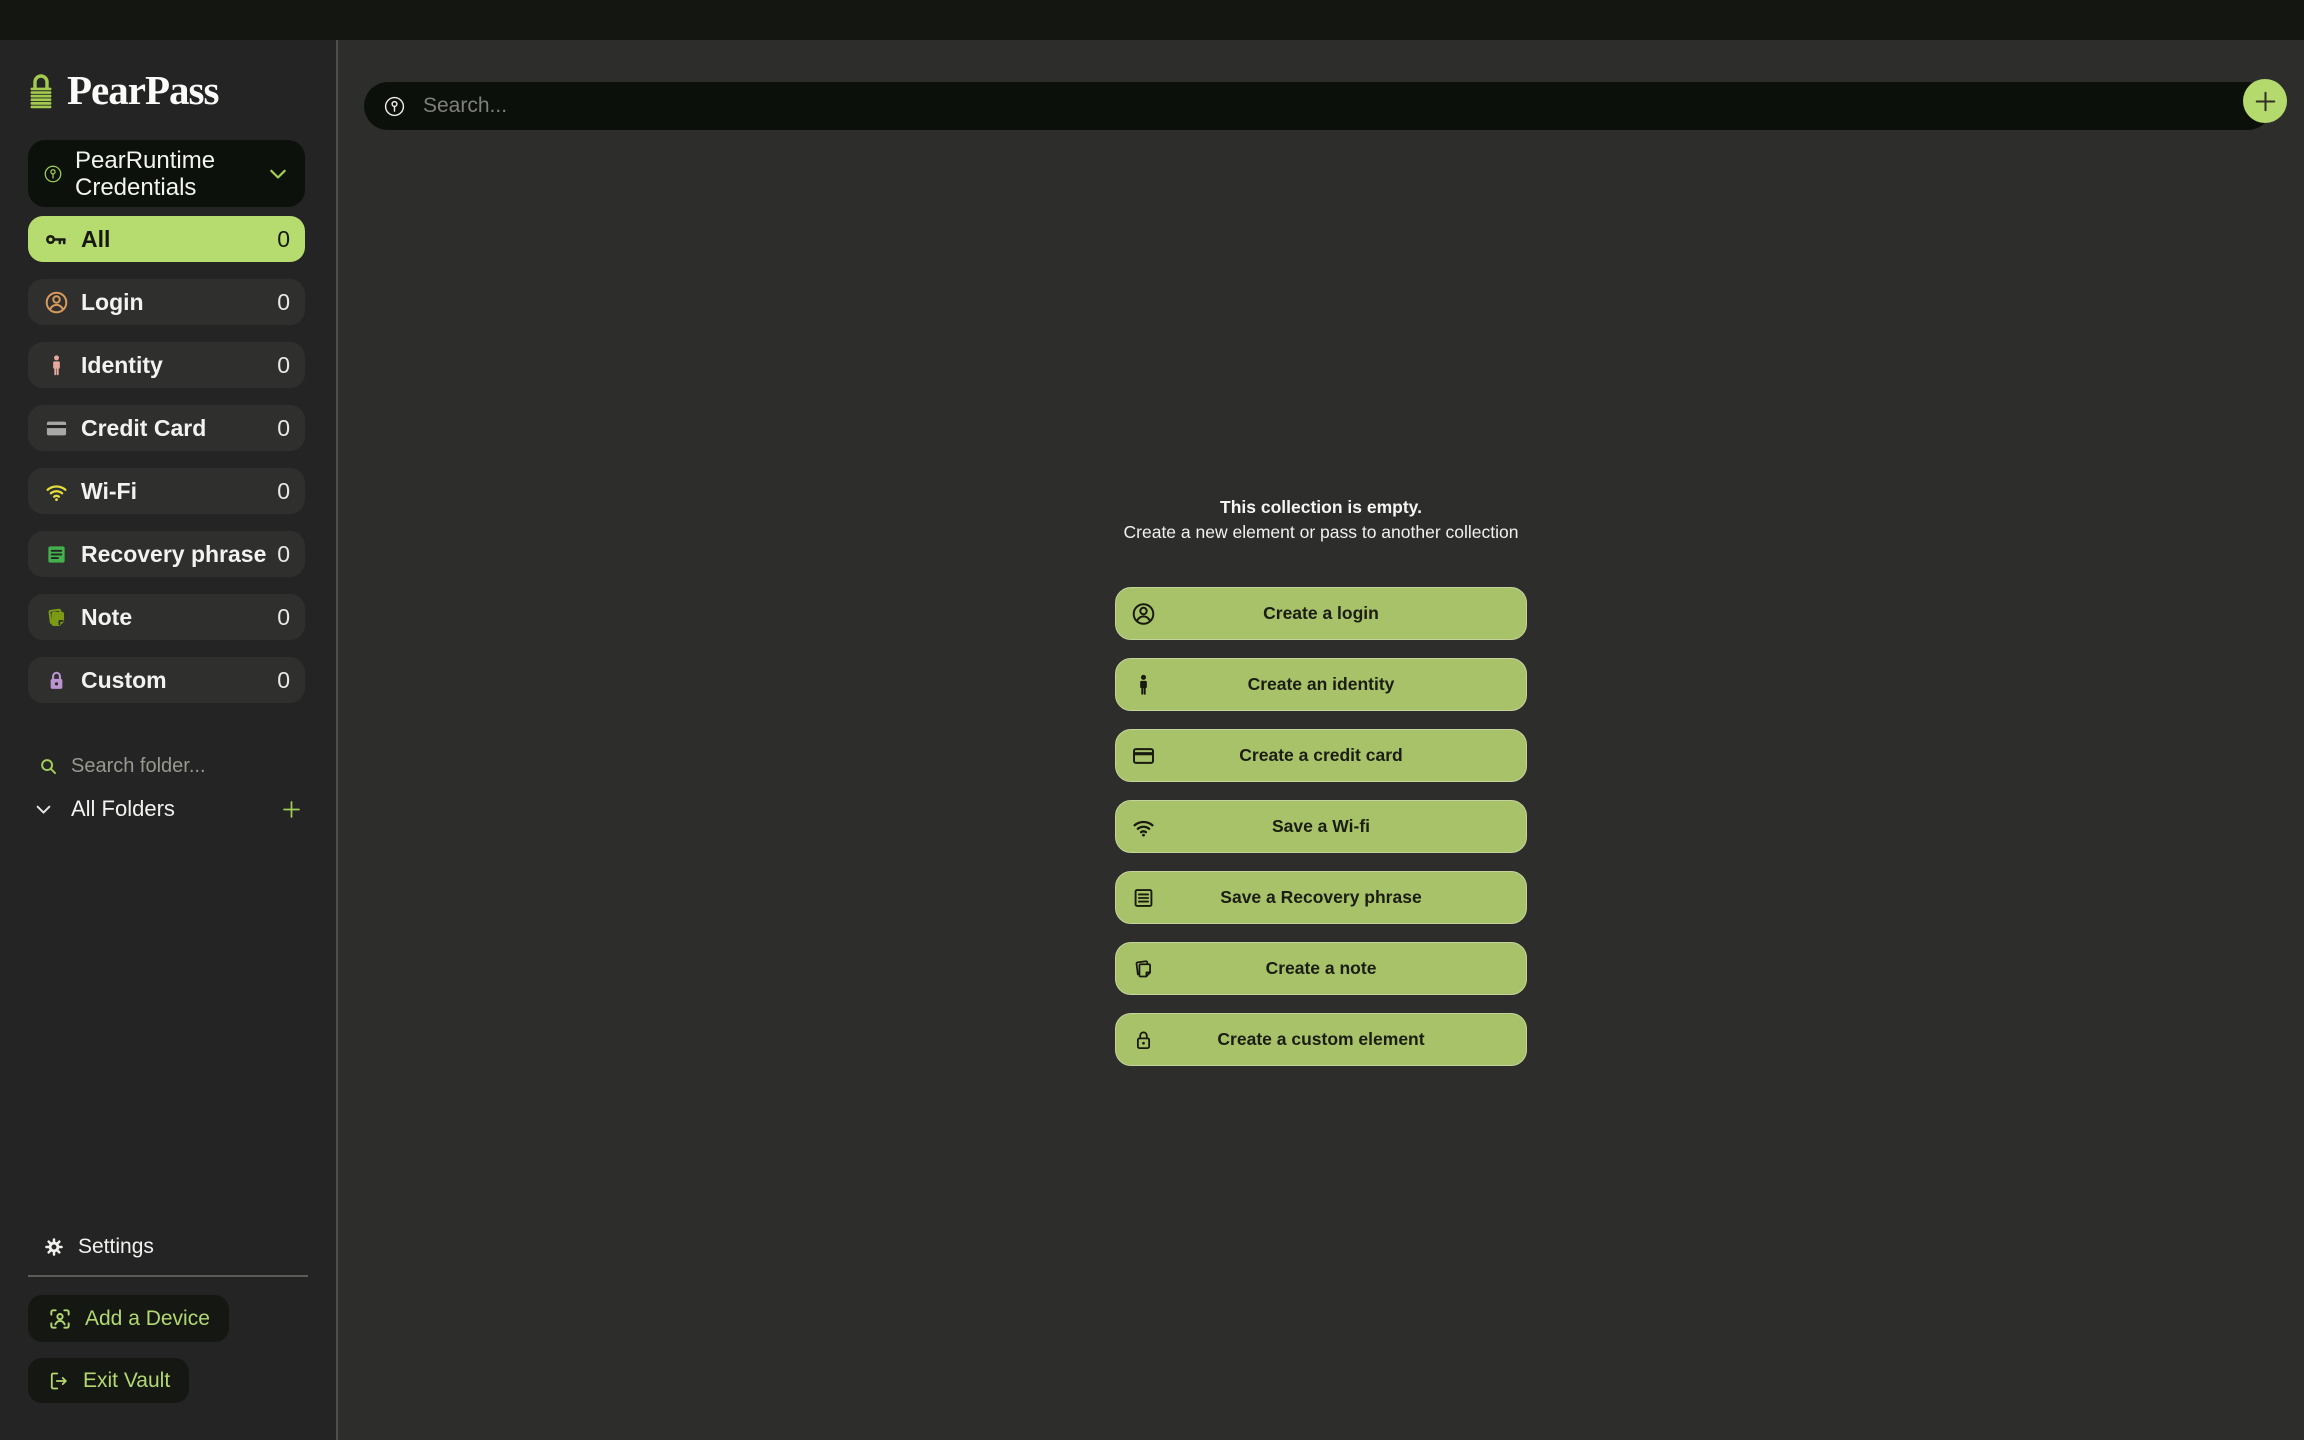 This screenshot has width=2304, height=1440. I want to click on action-label: Create an identity, so click(1321, 684).